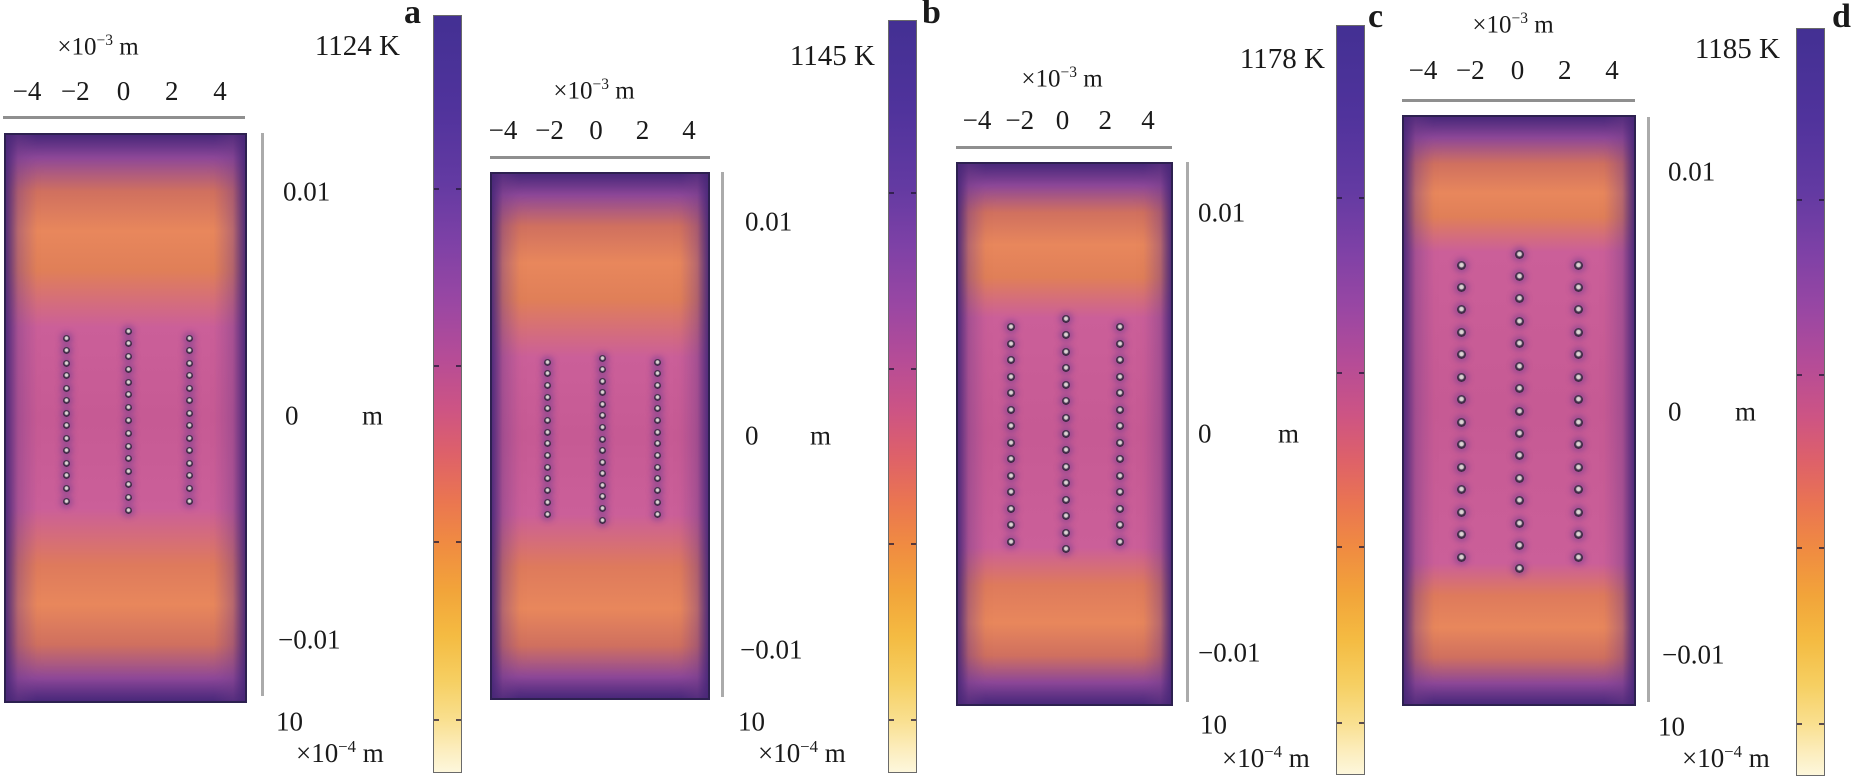 The image size is (1861, 784). Describe the element at coordinates (600, 157) in the screenshot. I see `x-axis-line` at that location.